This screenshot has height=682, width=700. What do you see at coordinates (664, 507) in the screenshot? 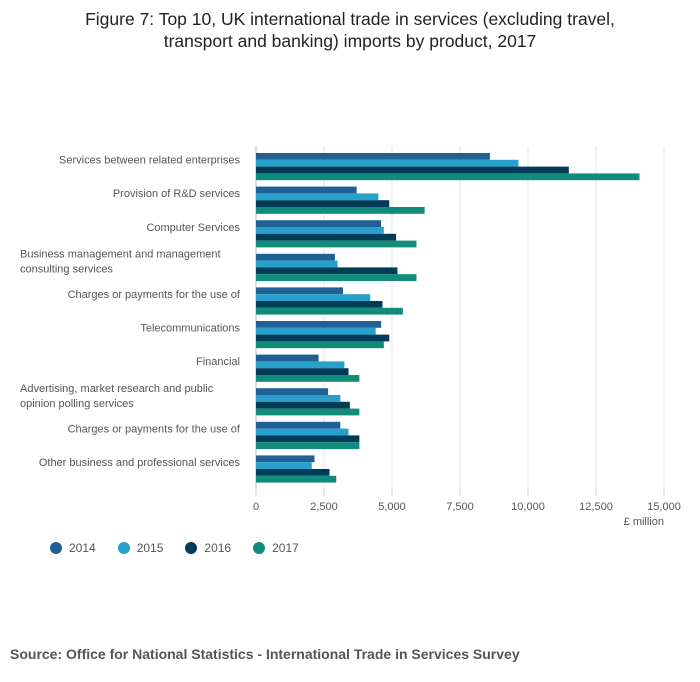
I see `x-tick-label: 15,000` at bounding box center [664, 507].